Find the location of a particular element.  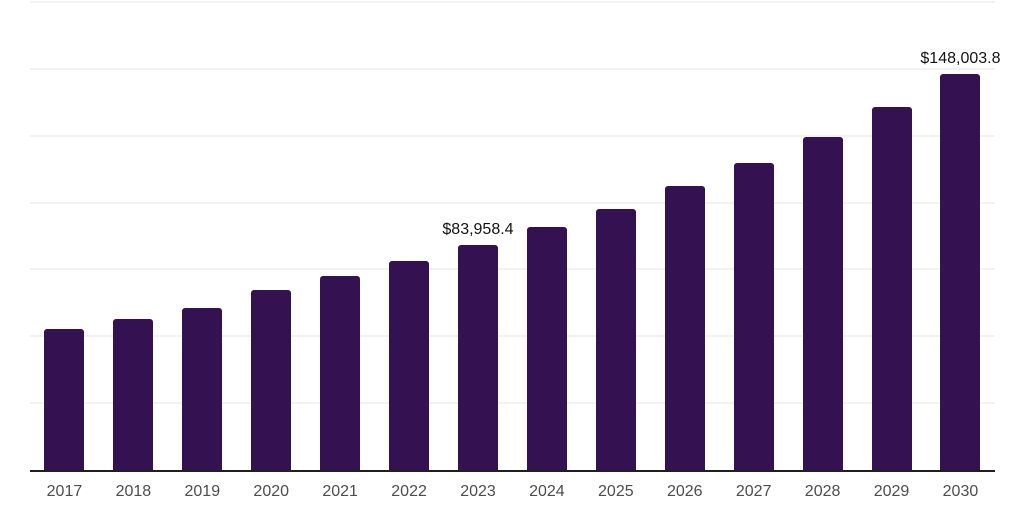

bar-band-2022 is located at coordinates (409, 236).